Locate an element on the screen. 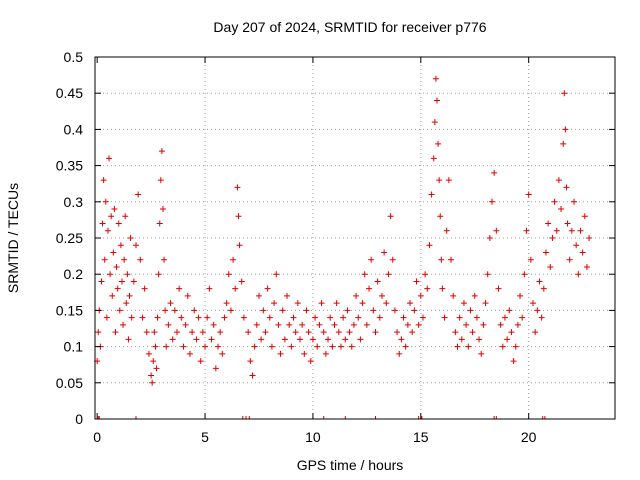  y-tick-label: 0.3 is located at coordinates (74, 202).